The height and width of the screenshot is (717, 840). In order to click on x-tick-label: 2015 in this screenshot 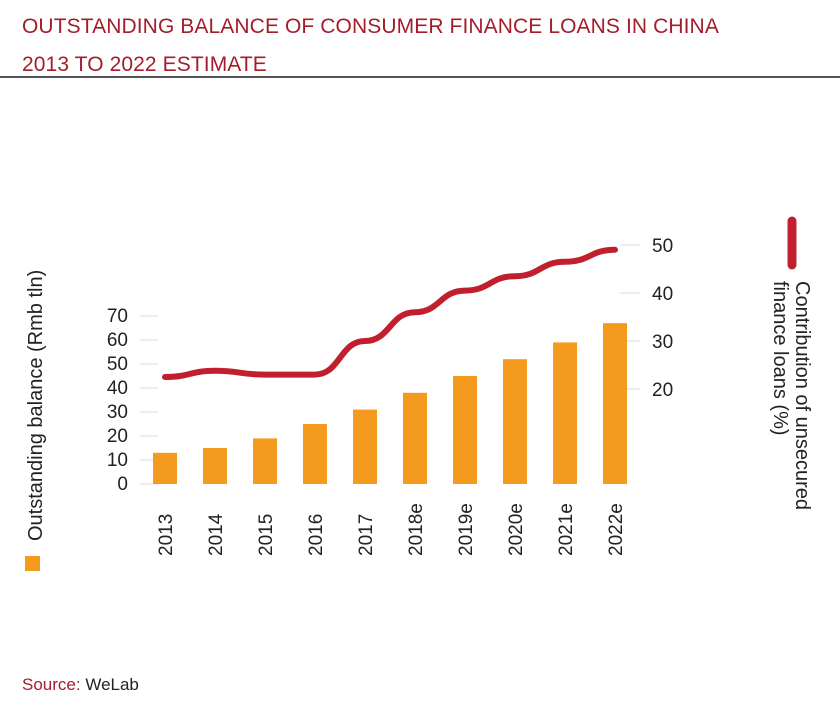, I will do `click(266, 535)`.